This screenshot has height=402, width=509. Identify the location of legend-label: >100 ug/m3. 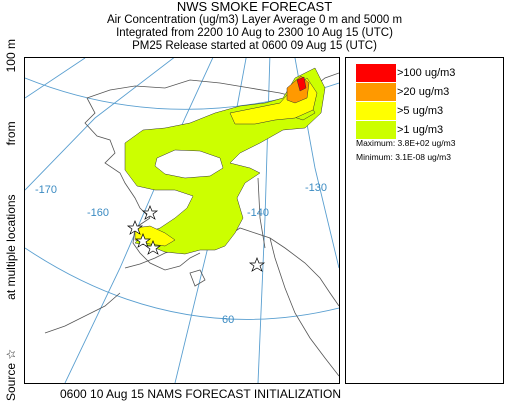
(426, 73).